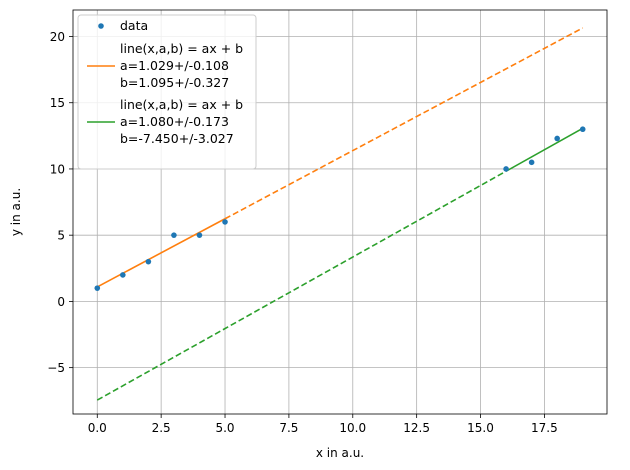 Image resolution: width=630 pixels, height=470 pixels. I want to click on x-tick-label: 15.0, so click(480, 428).